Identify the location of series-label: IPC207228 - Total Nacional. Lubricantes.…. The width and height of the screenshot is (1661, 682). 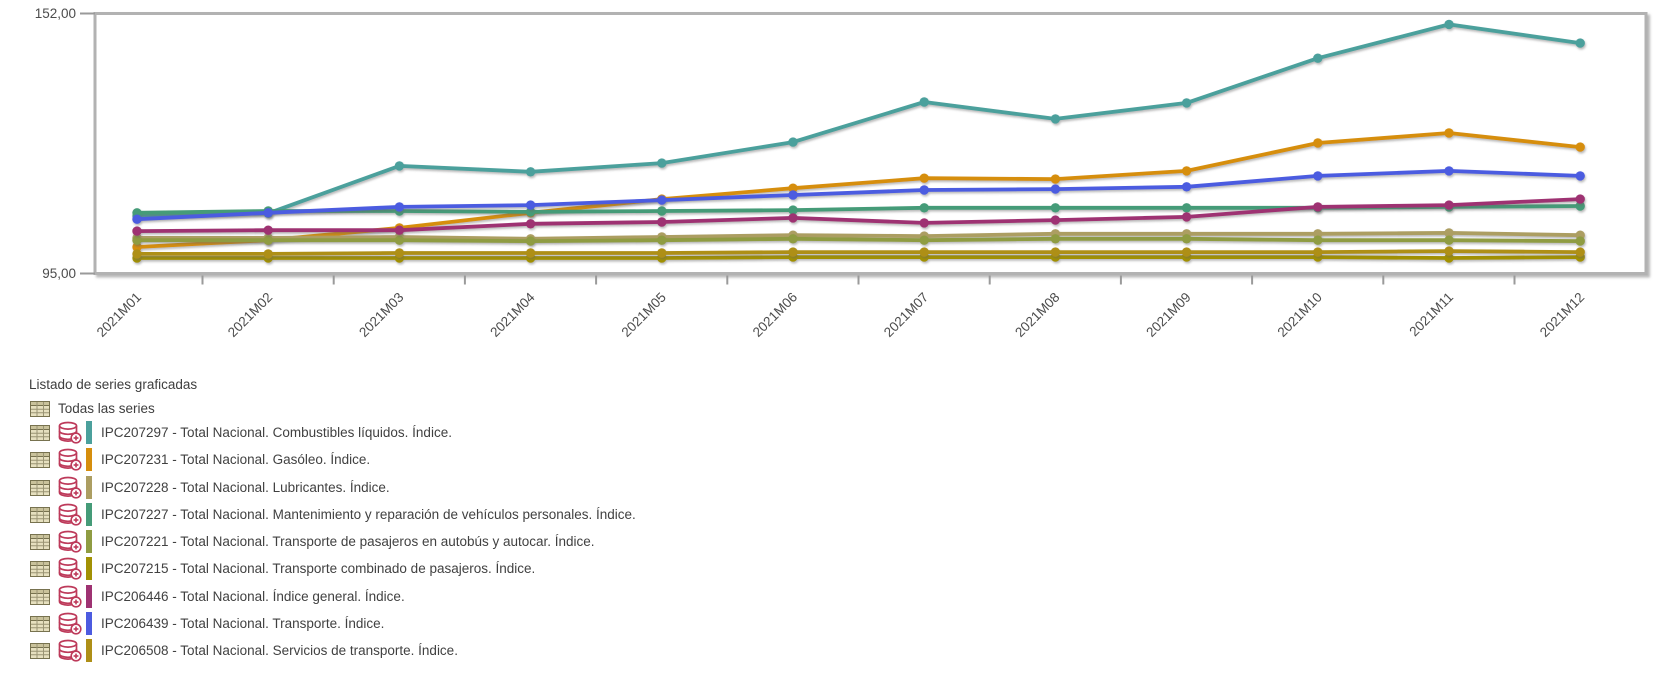
(245, 487).